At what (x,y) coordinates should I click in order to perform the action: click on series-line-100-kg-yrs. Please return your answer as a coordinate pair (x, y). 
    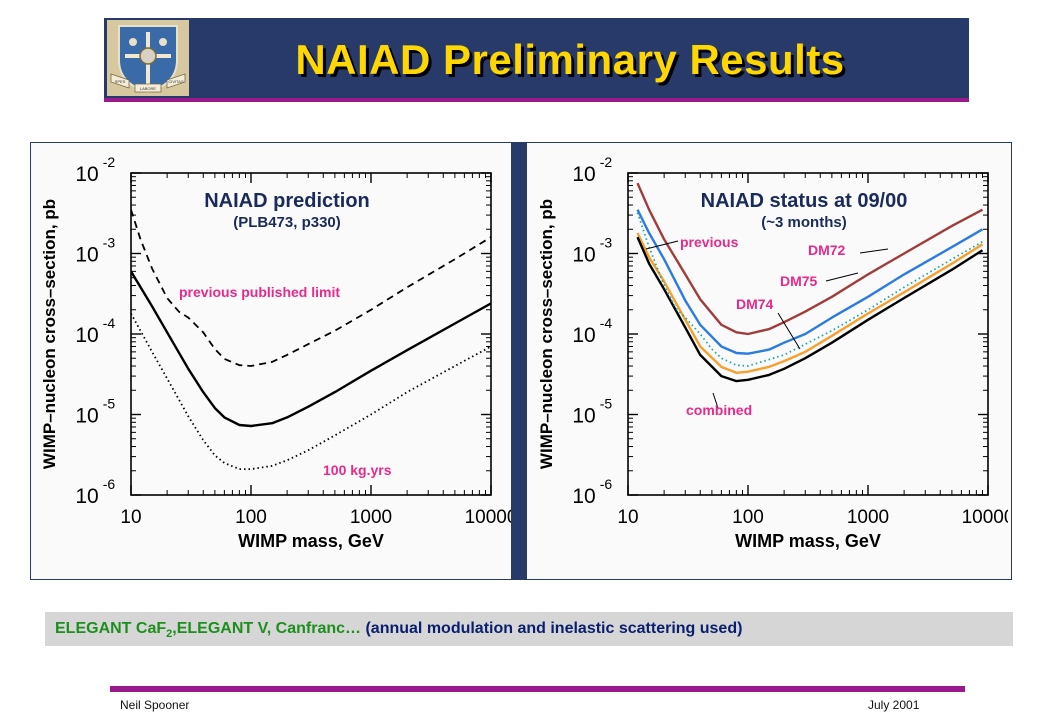
    Looking at the image, I should click on (311, 392).